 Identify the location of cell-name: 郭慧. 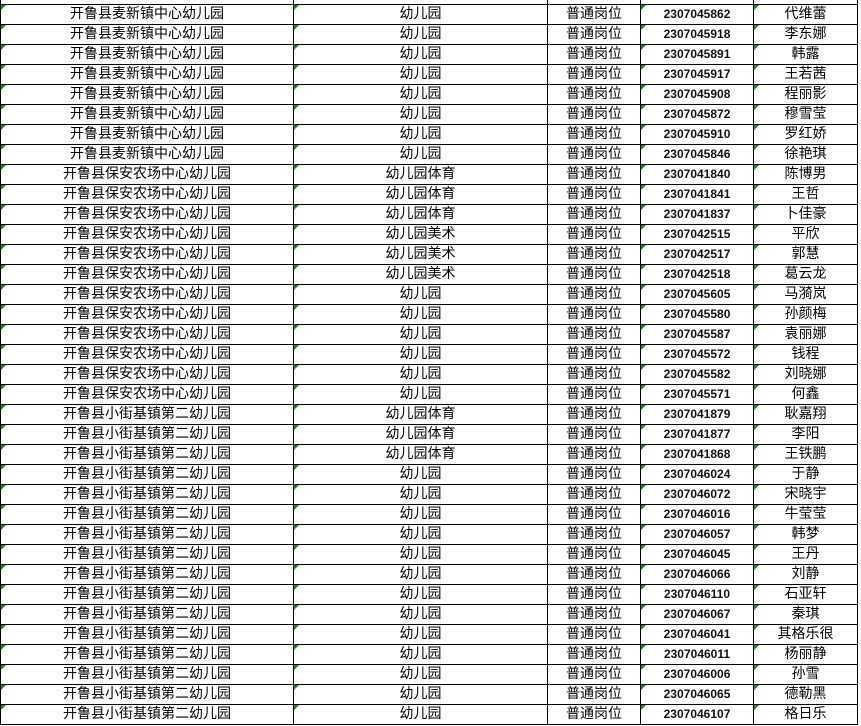
(805, 254).